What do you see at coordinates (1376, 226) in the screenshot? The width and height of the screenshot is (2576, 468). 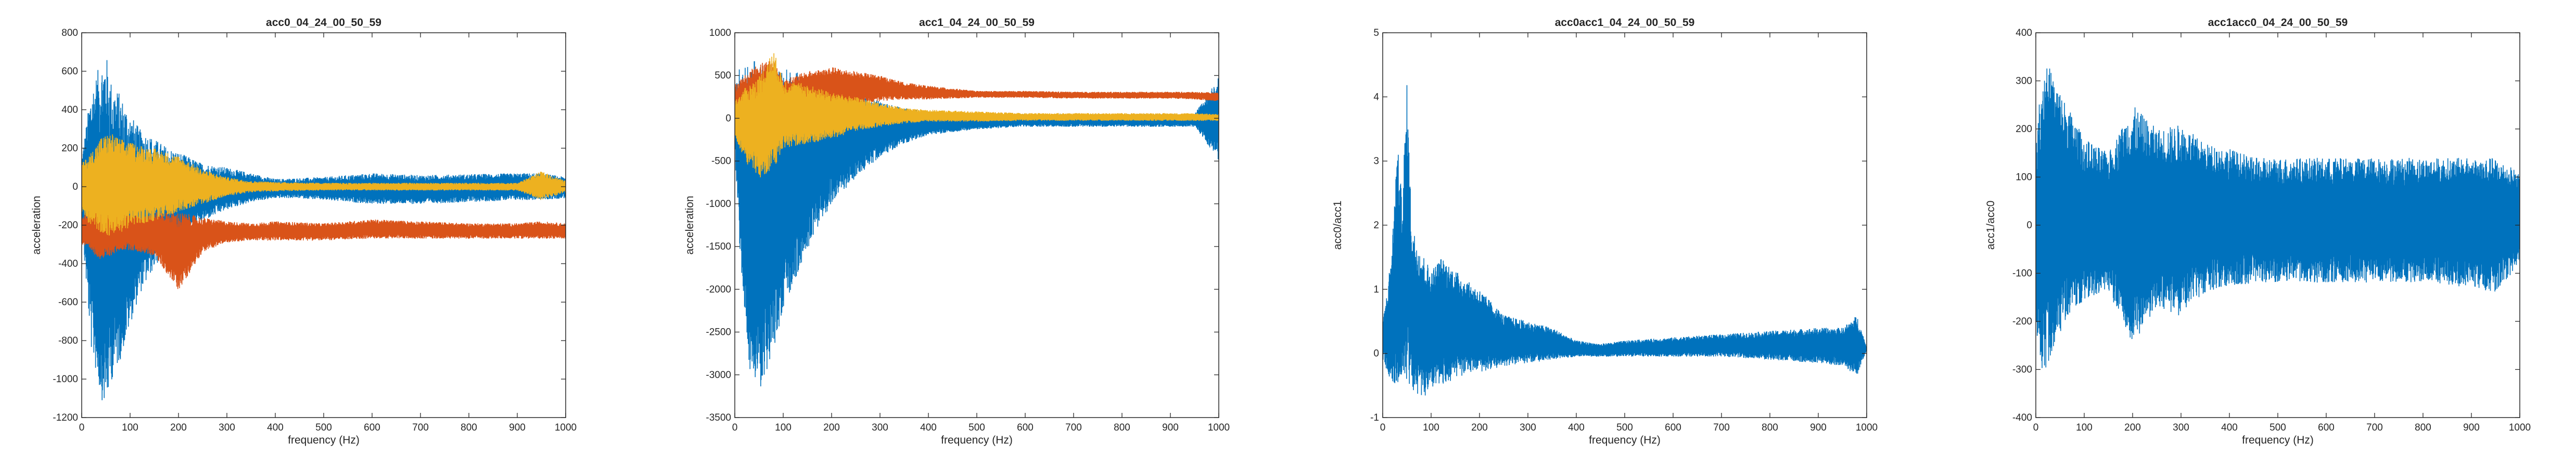 I see `y-tick-label: 2` at bounding box center [1376, 226].